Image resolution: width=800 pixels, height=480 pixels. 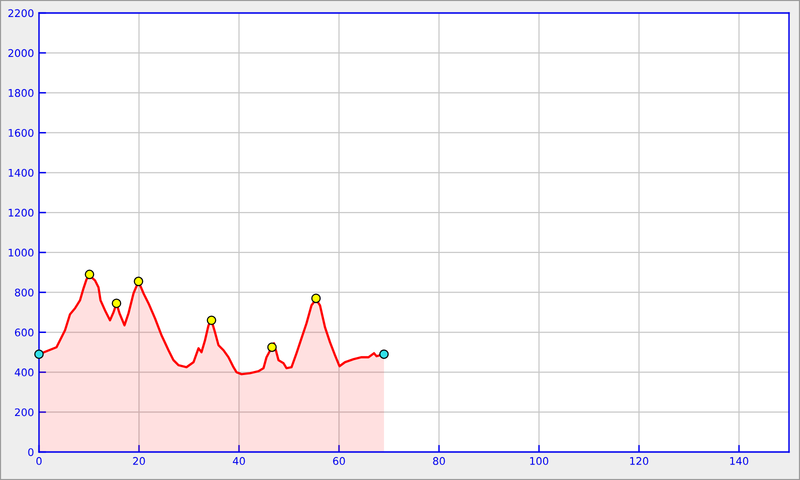 I want to click on x-tick-label: 40, so click(x=238, y=461).